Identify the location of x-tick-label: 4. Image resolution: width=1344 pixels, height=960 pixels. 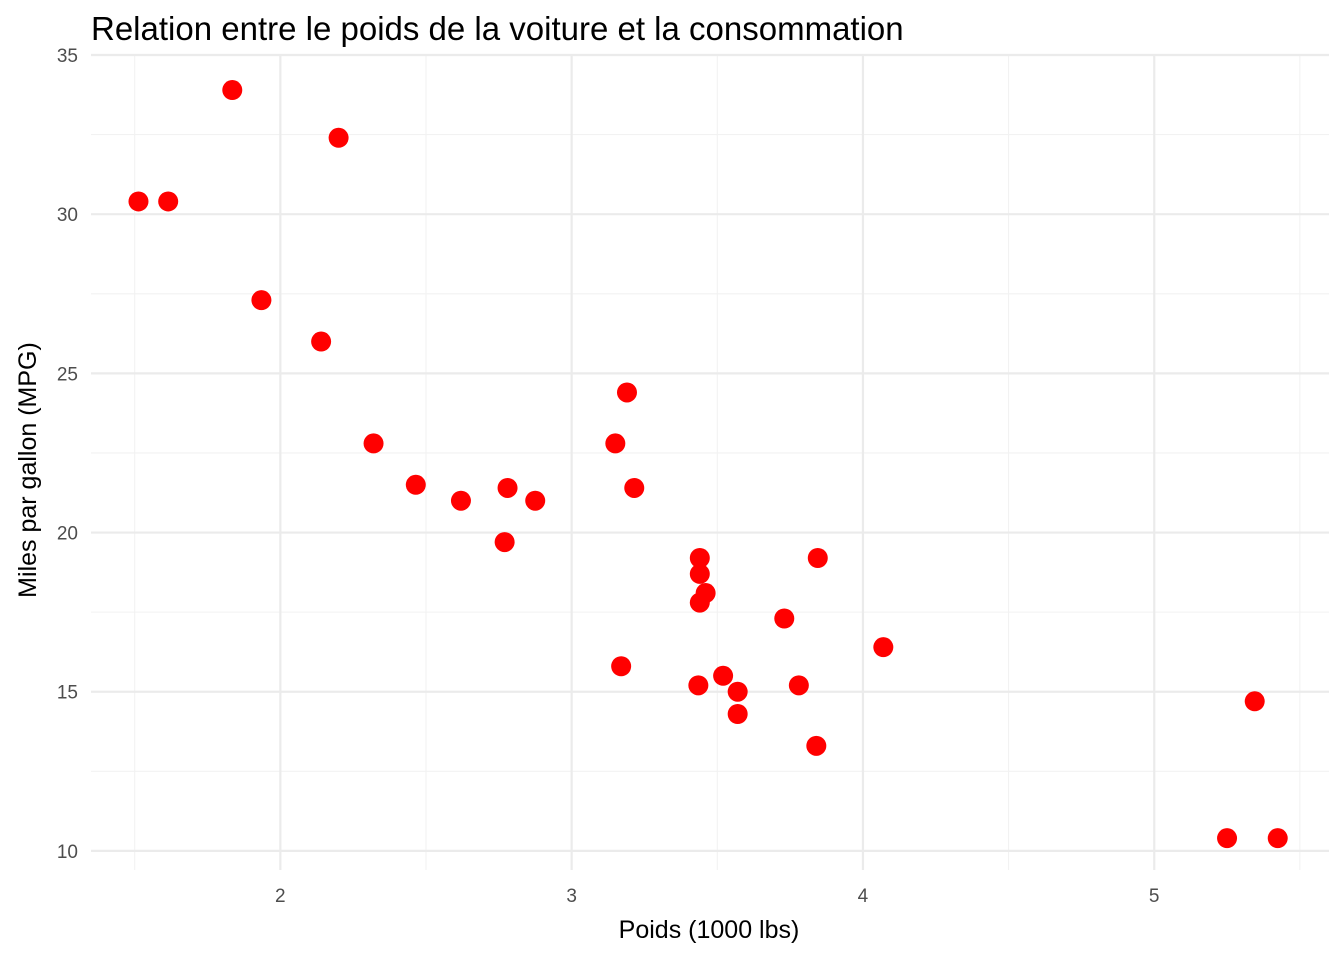
(863, 896).